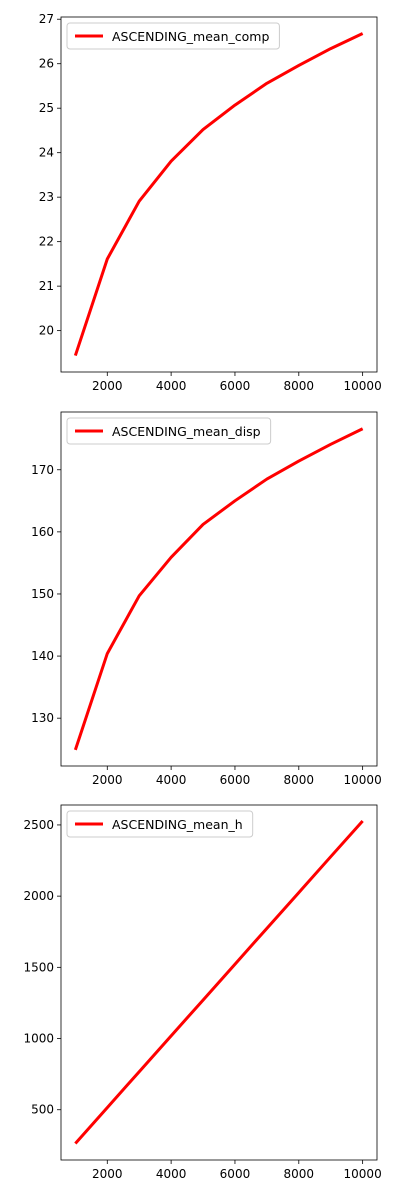 The height and width of the screenshot is (1200, 400). What do you see at coordinates (38, 967) in the screenshot?
I see `y-tick-label: 1500` at bounding box center [38, 967].